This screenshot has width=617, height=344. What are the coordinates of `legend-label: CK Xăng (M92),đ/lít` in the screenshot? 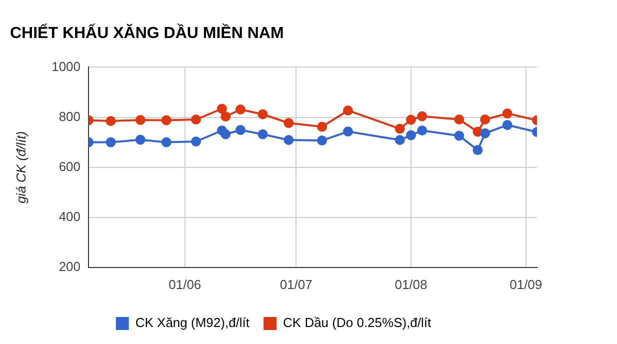 It's located at (192, 322).